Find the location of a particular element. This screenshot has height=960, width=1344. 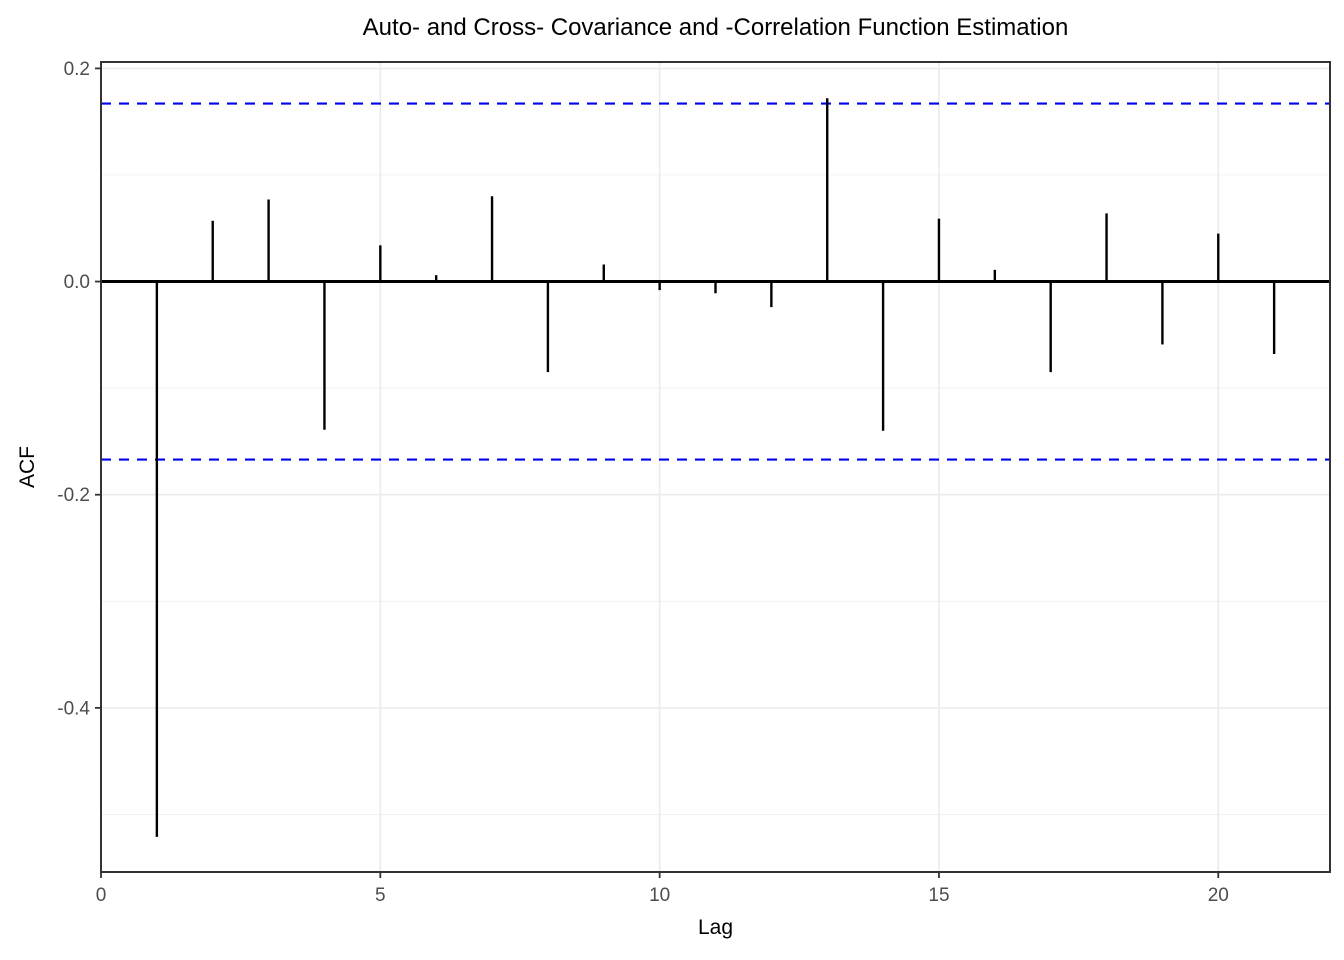

y-tick-label: 0.2 is located at coordinates (77, 69).